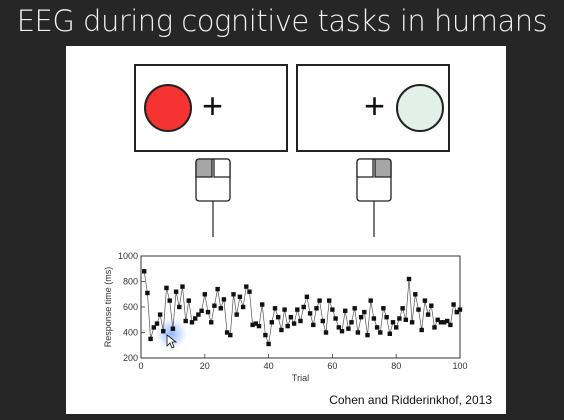 This screenshot has height=420, width=564. I want to click on plot-frame, so click(300, 307).